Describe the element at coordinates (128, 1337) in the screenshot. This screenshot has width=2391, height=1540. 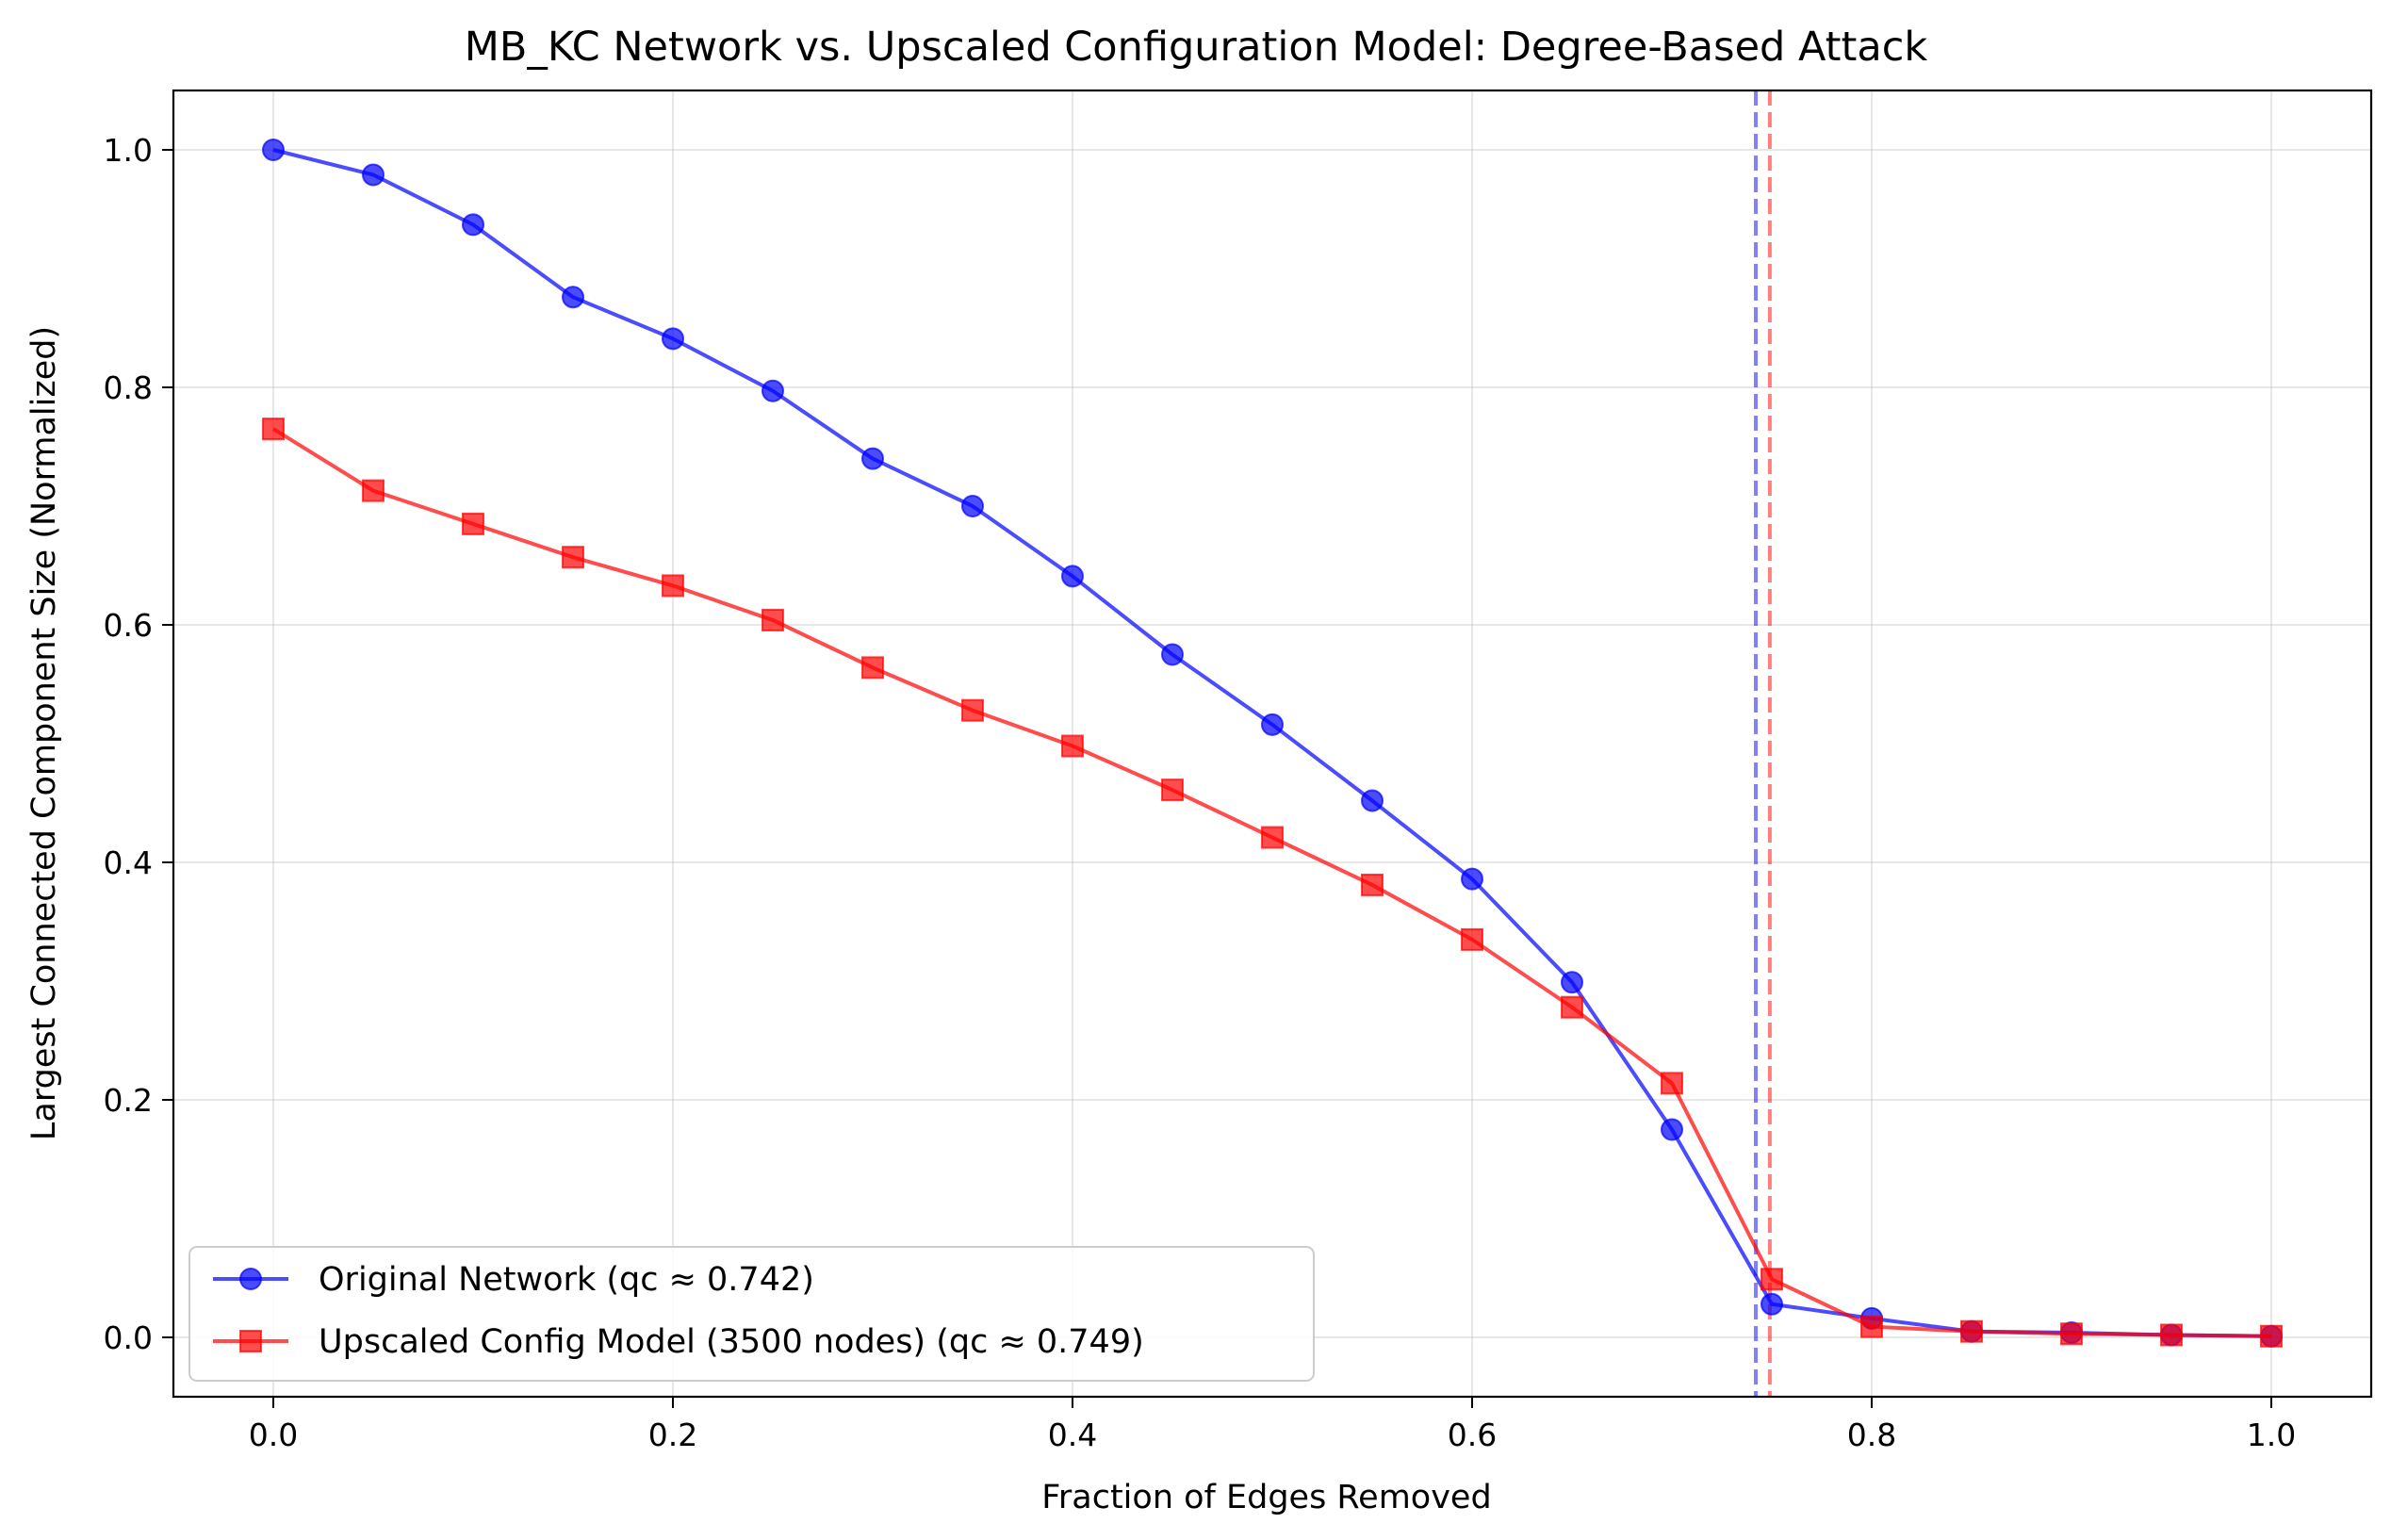
I see `y-tick-label: 0.0` at that location.